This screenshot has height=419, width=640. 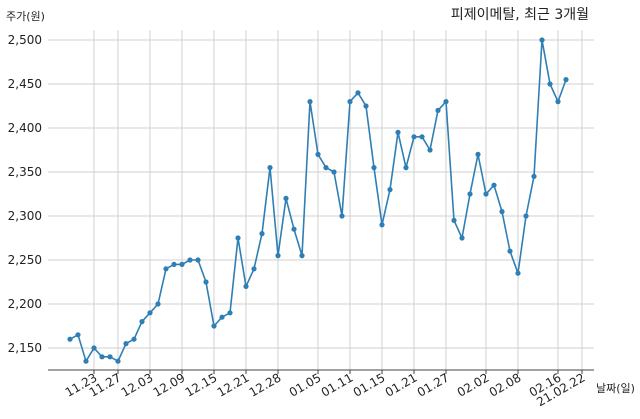 I want to click on y-tick-label: 2,200, so click(x=25, y=304).